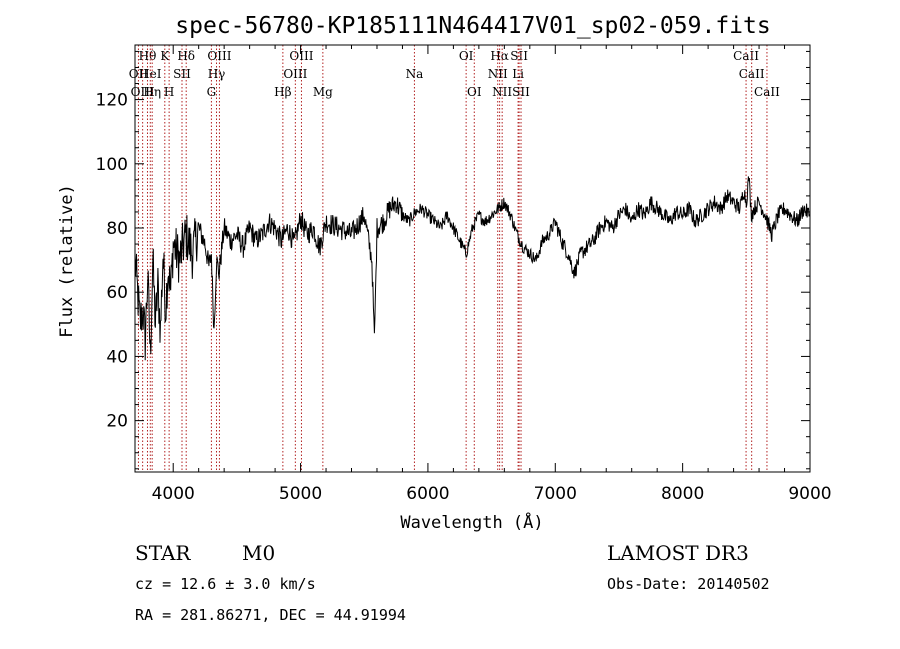 The width and height of the screenshot is (900, 649). What do you see at coordinates (163, 553) in the screenshot?
I see `object-class: STAR` at bounding box center [163, 553].